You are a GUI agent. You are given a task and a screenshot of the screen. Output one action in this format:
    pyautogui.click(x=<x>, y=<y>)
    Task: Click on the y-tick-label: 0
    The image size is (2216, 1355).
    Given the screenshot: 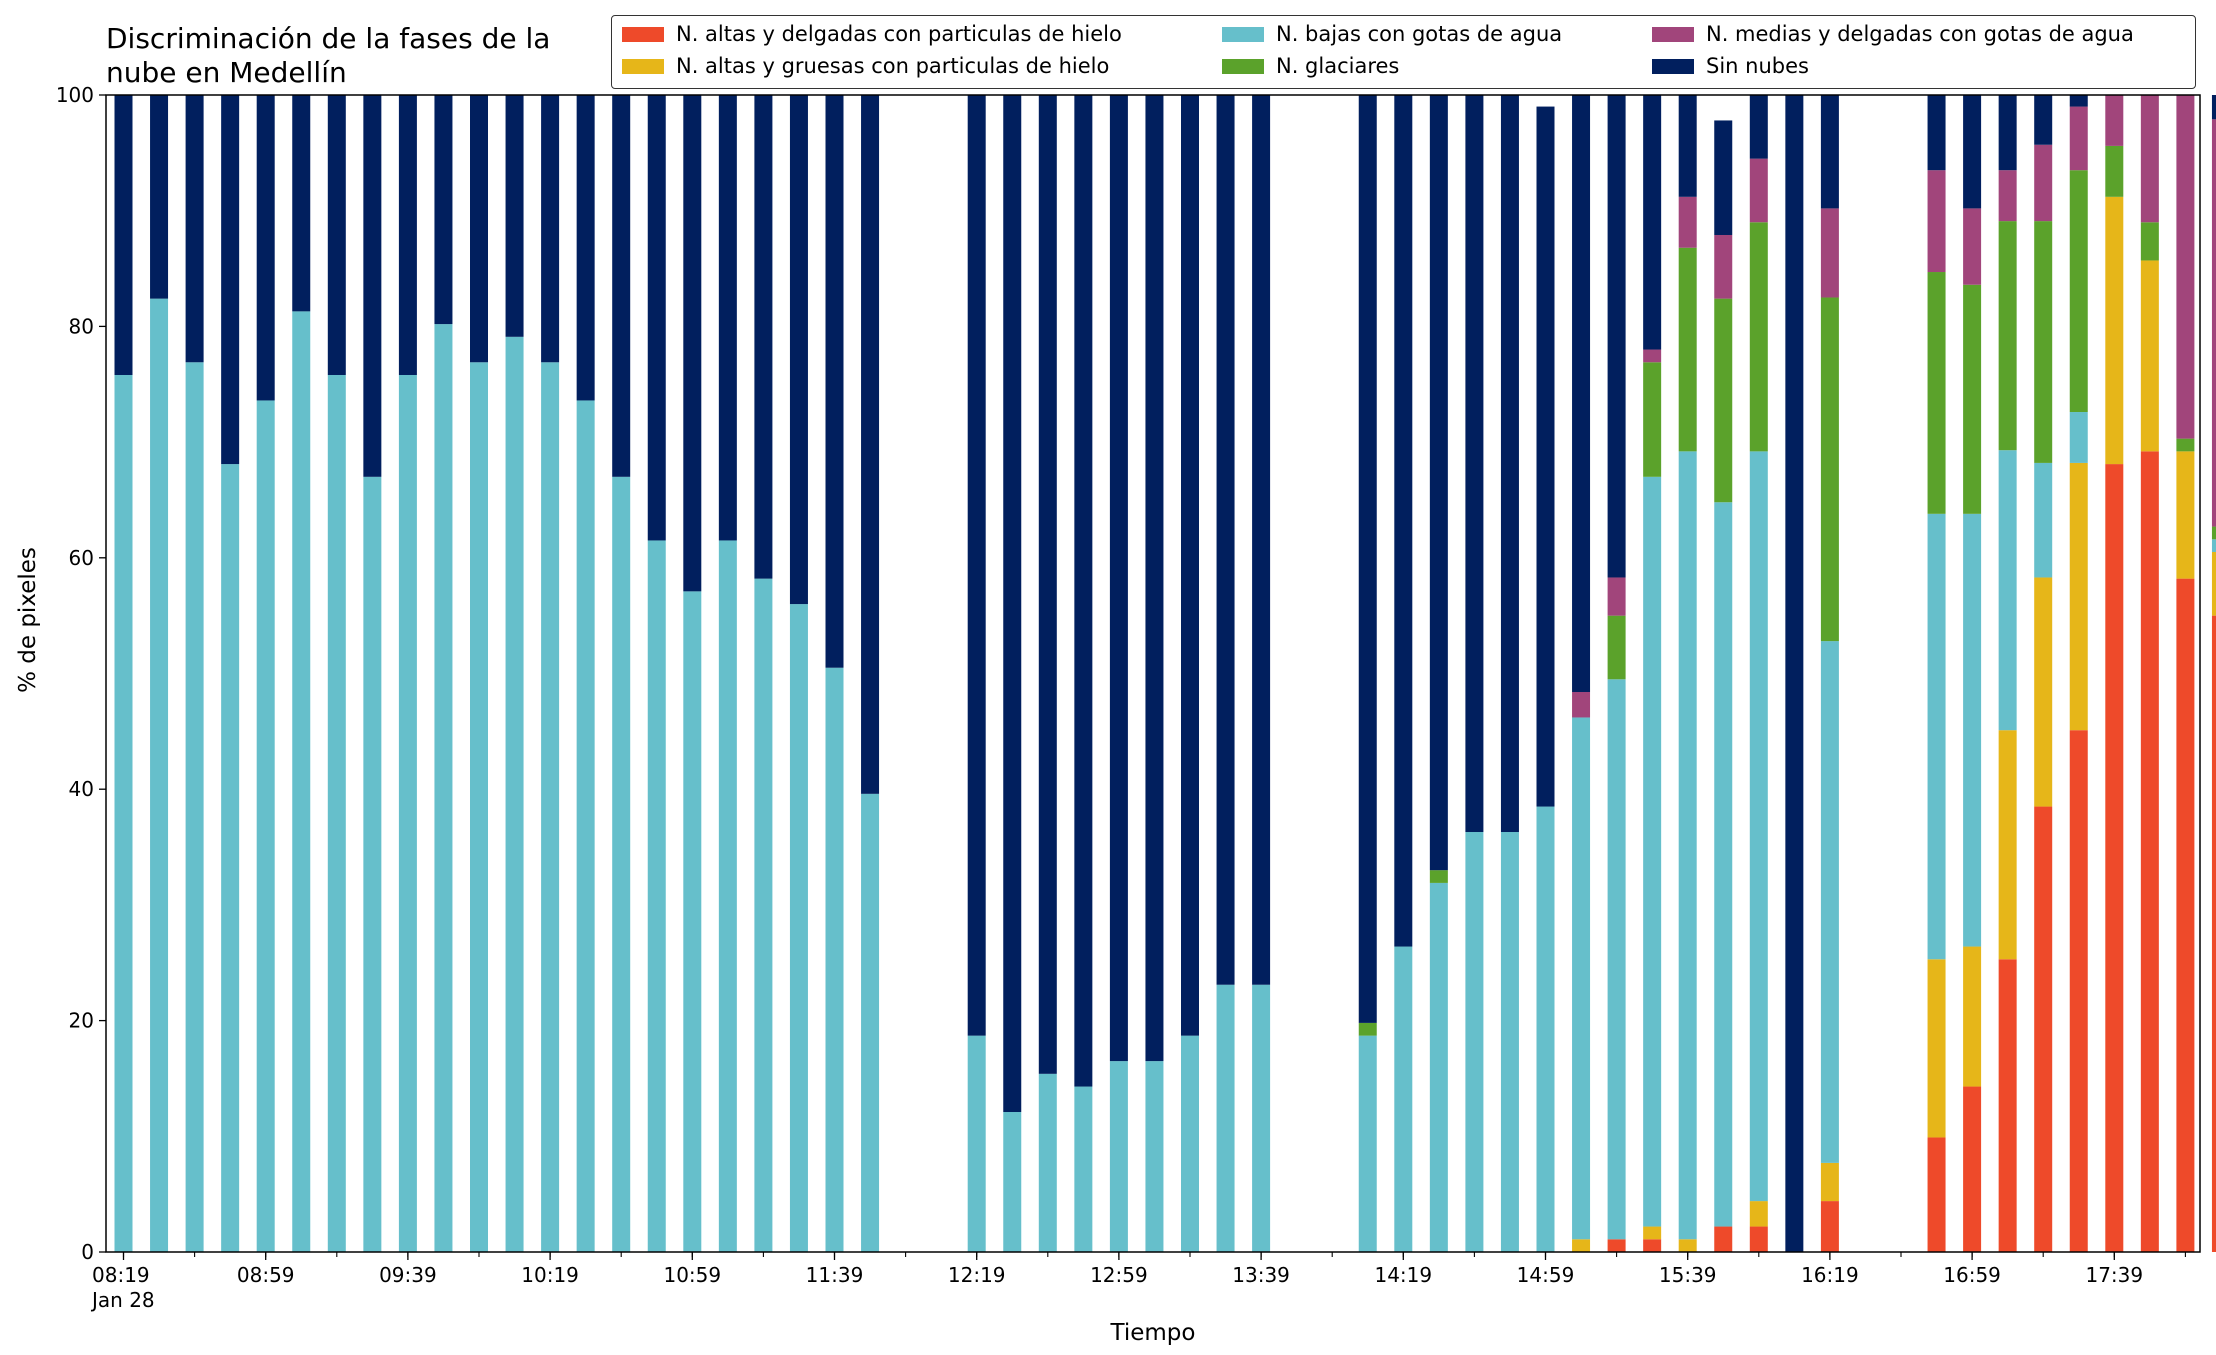 What is the action you would take?
    pyautogui.click(x=87, y=1252)
    